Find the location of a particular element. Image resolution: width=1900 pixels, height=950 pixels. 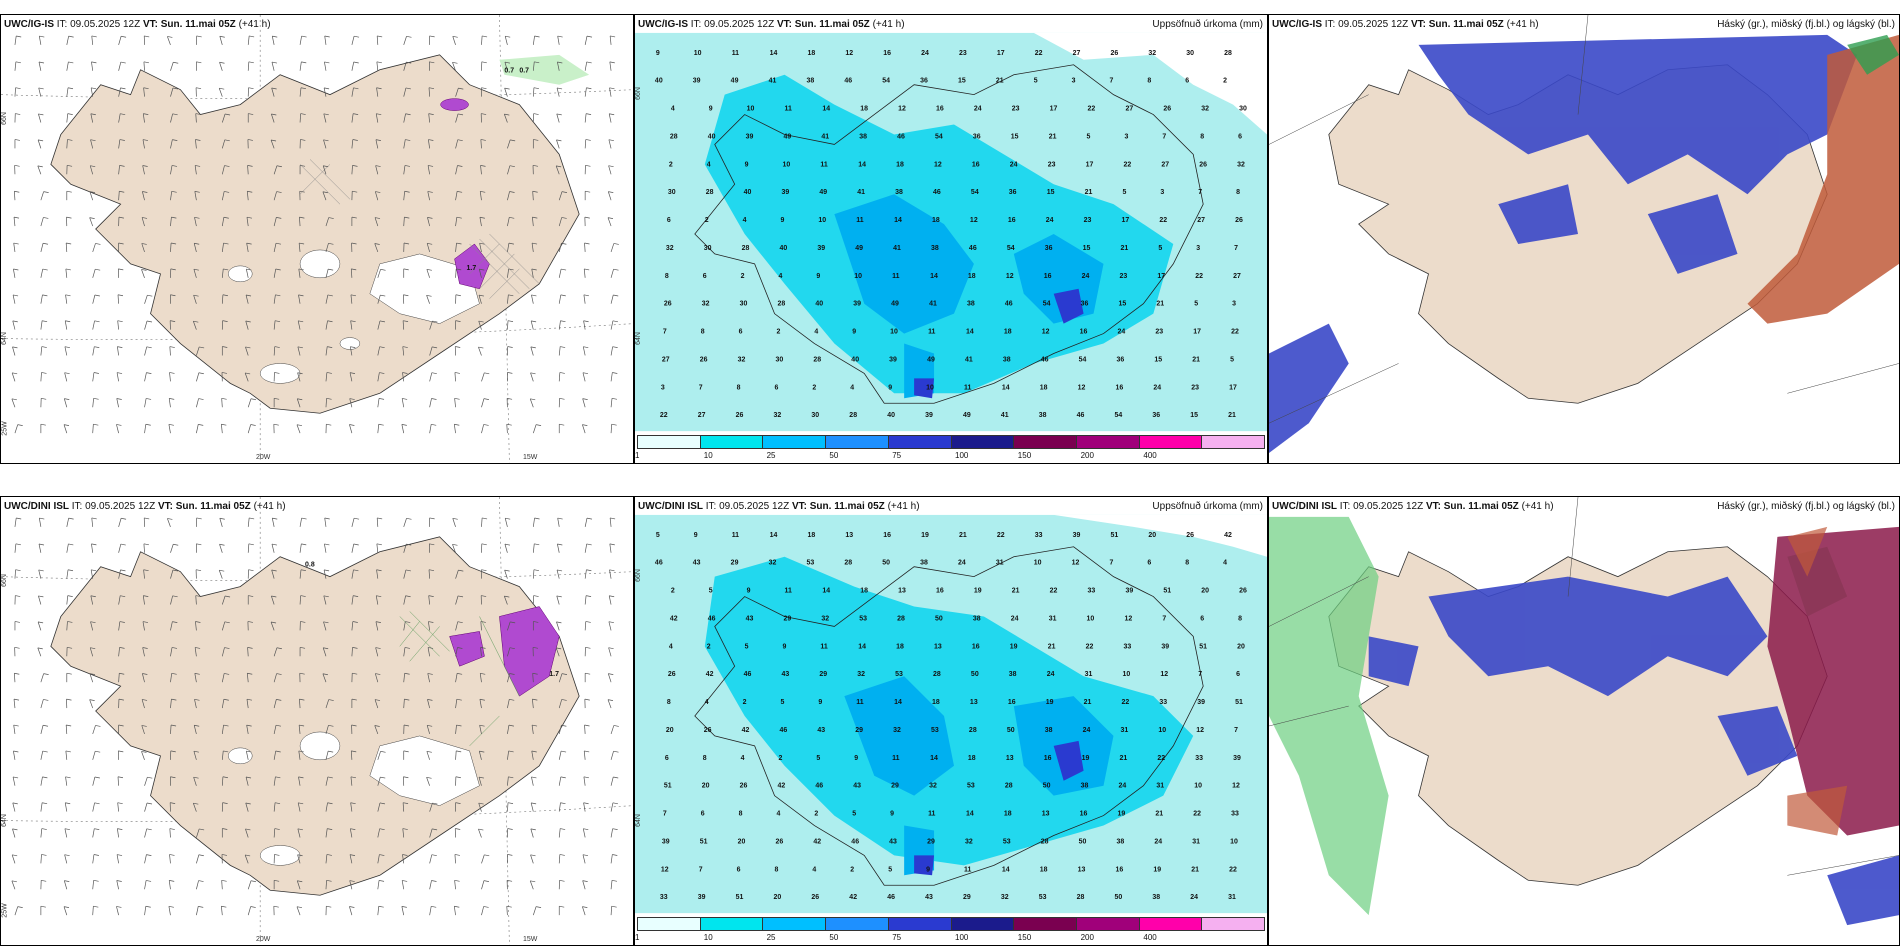

coastline is located at coordinates (949, 234).